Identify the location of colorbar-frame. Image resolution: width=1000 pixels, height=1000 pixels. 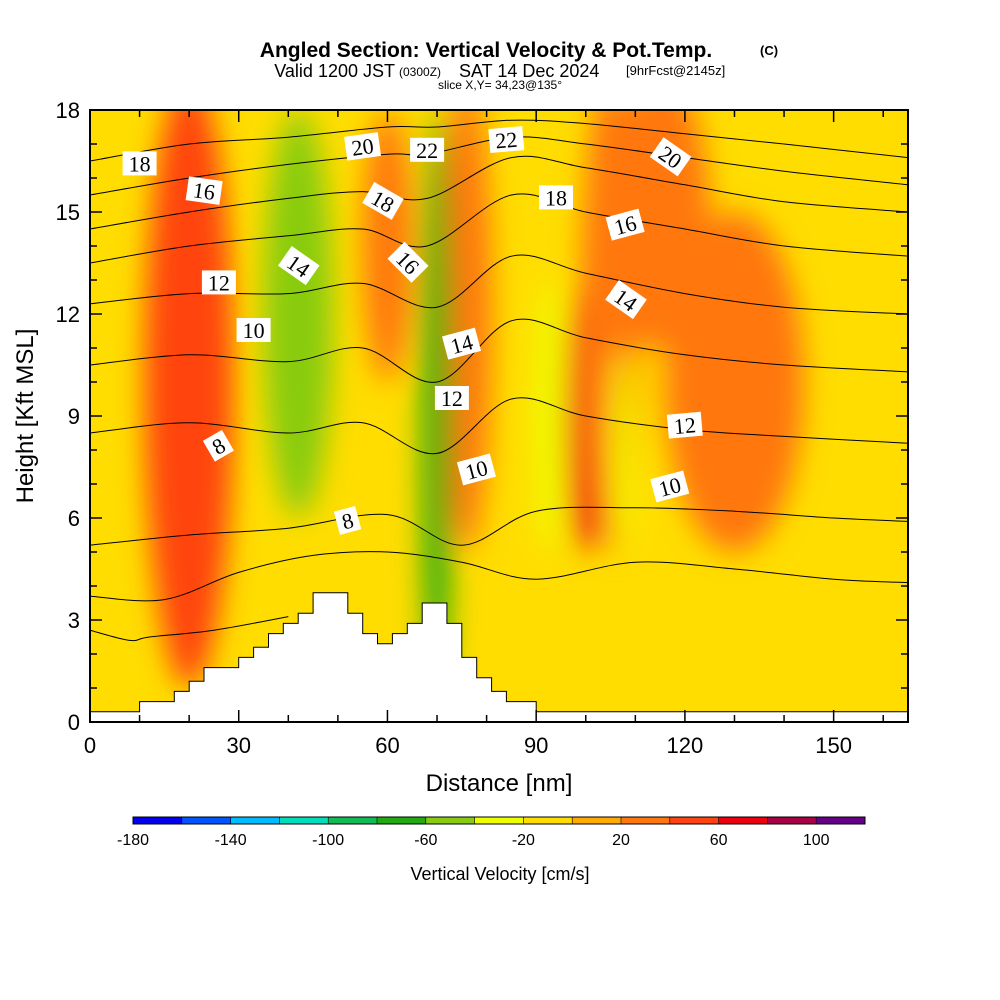
(499, 820).